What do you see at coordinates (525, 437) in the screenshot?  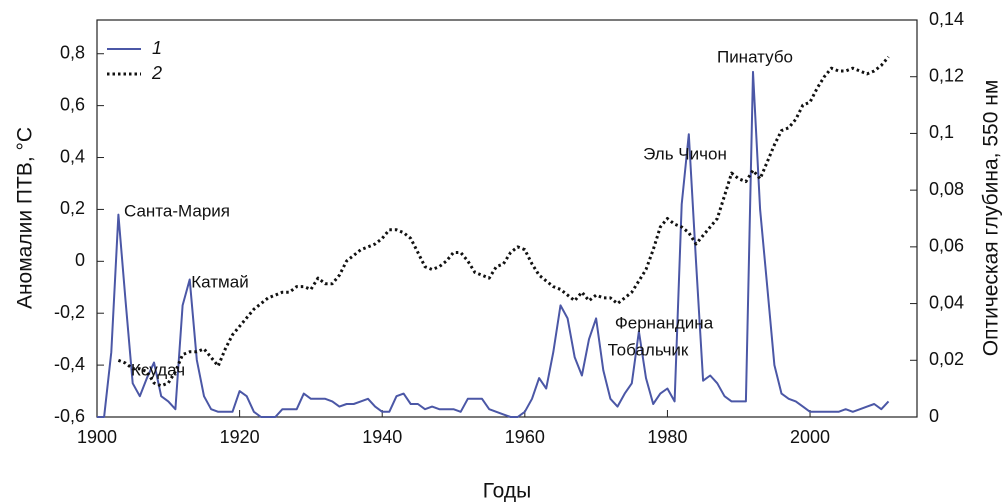 I see `x-tick-label: 1960` at bounding box center [525, 437].